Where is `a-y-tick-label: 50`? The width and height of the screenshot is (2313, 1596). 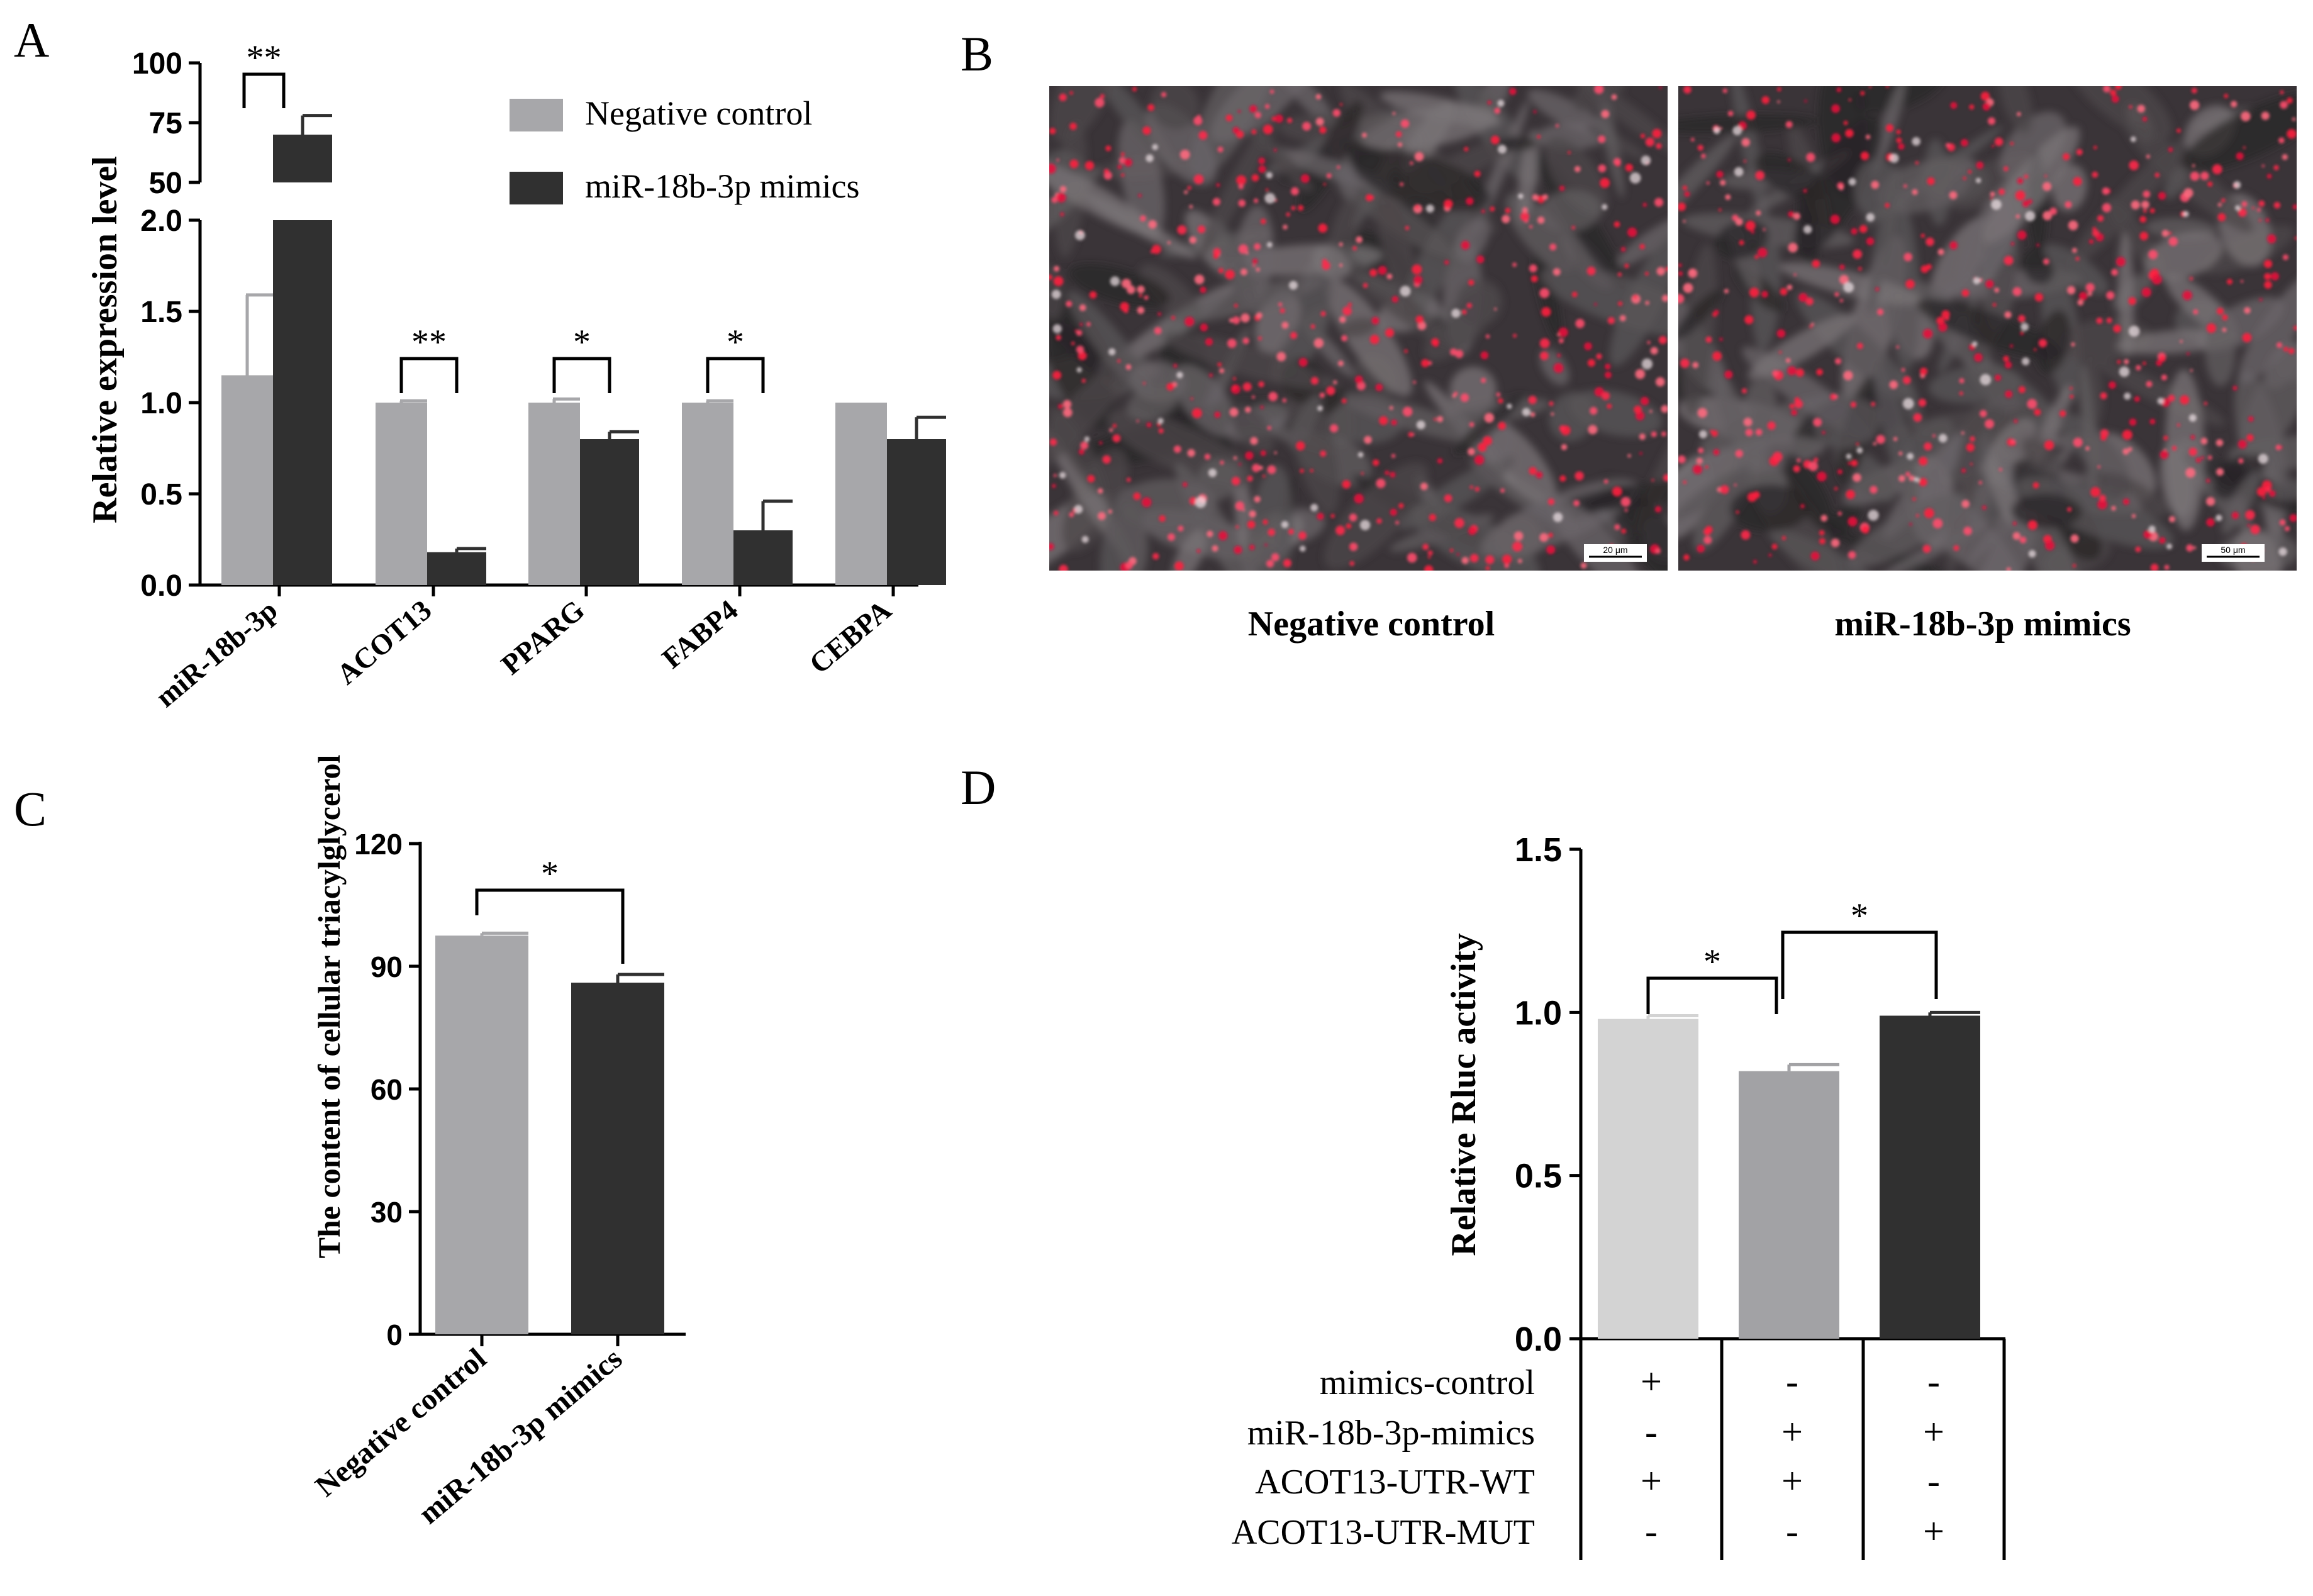 a-y-tick-label: 50 is located at coordinates (165, 183).